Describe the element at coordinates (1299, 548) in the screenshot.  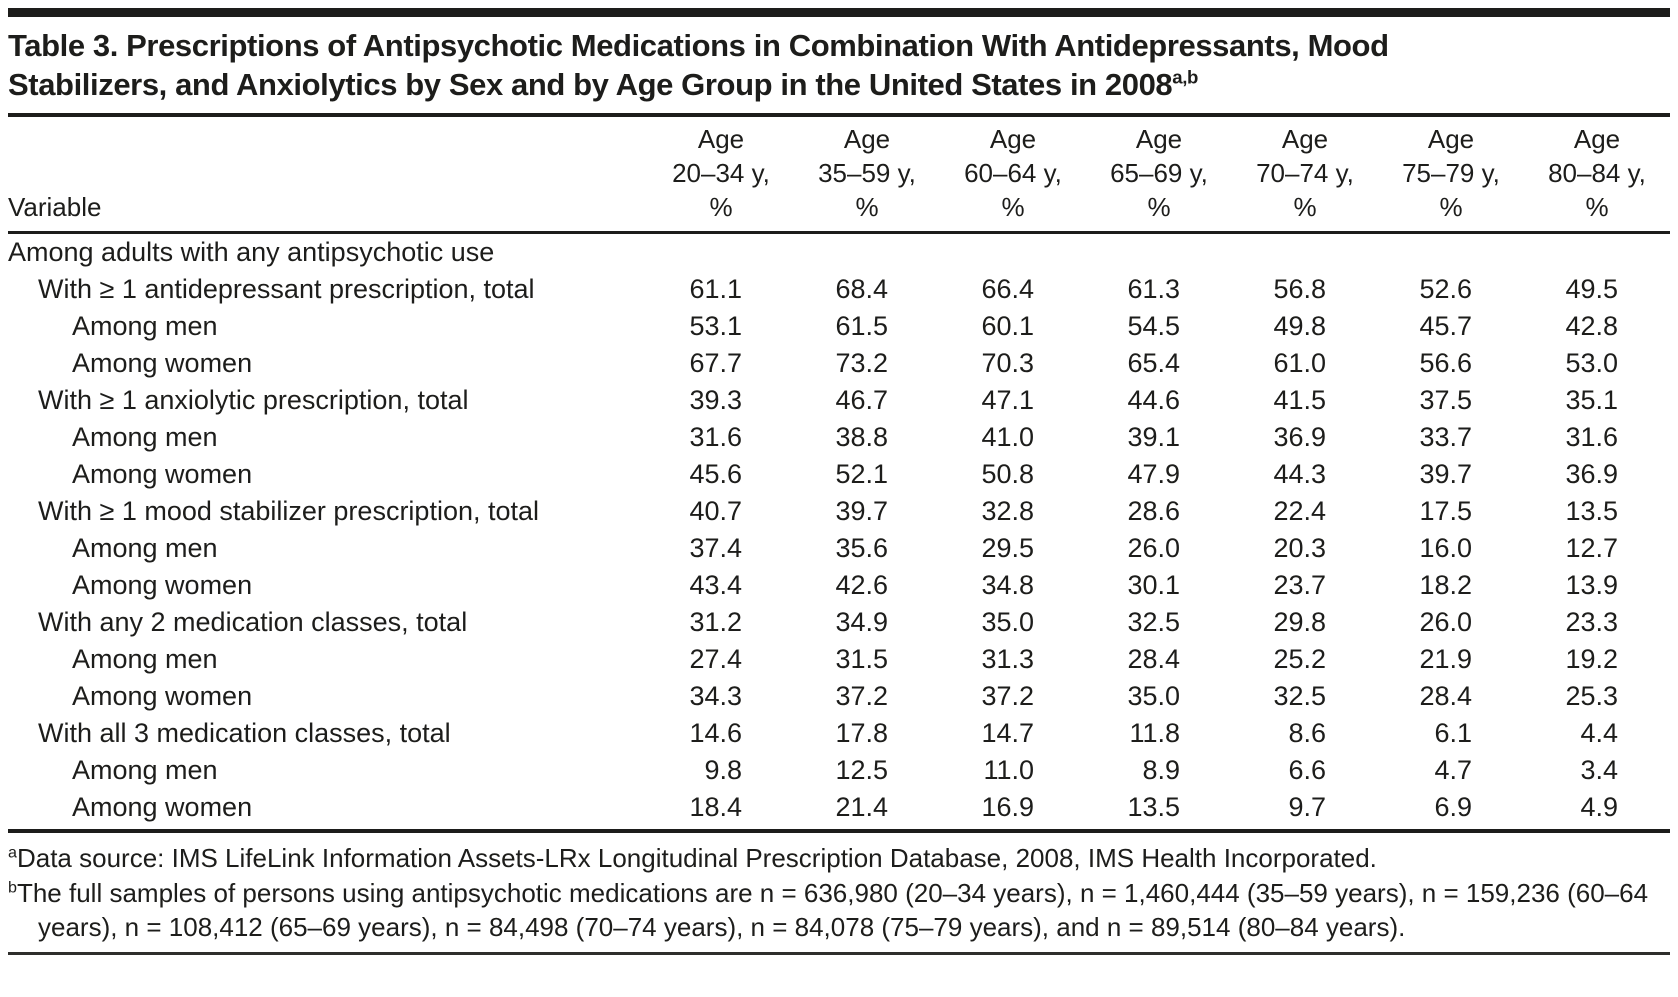
I see `value-cell: 20.3` at that location.